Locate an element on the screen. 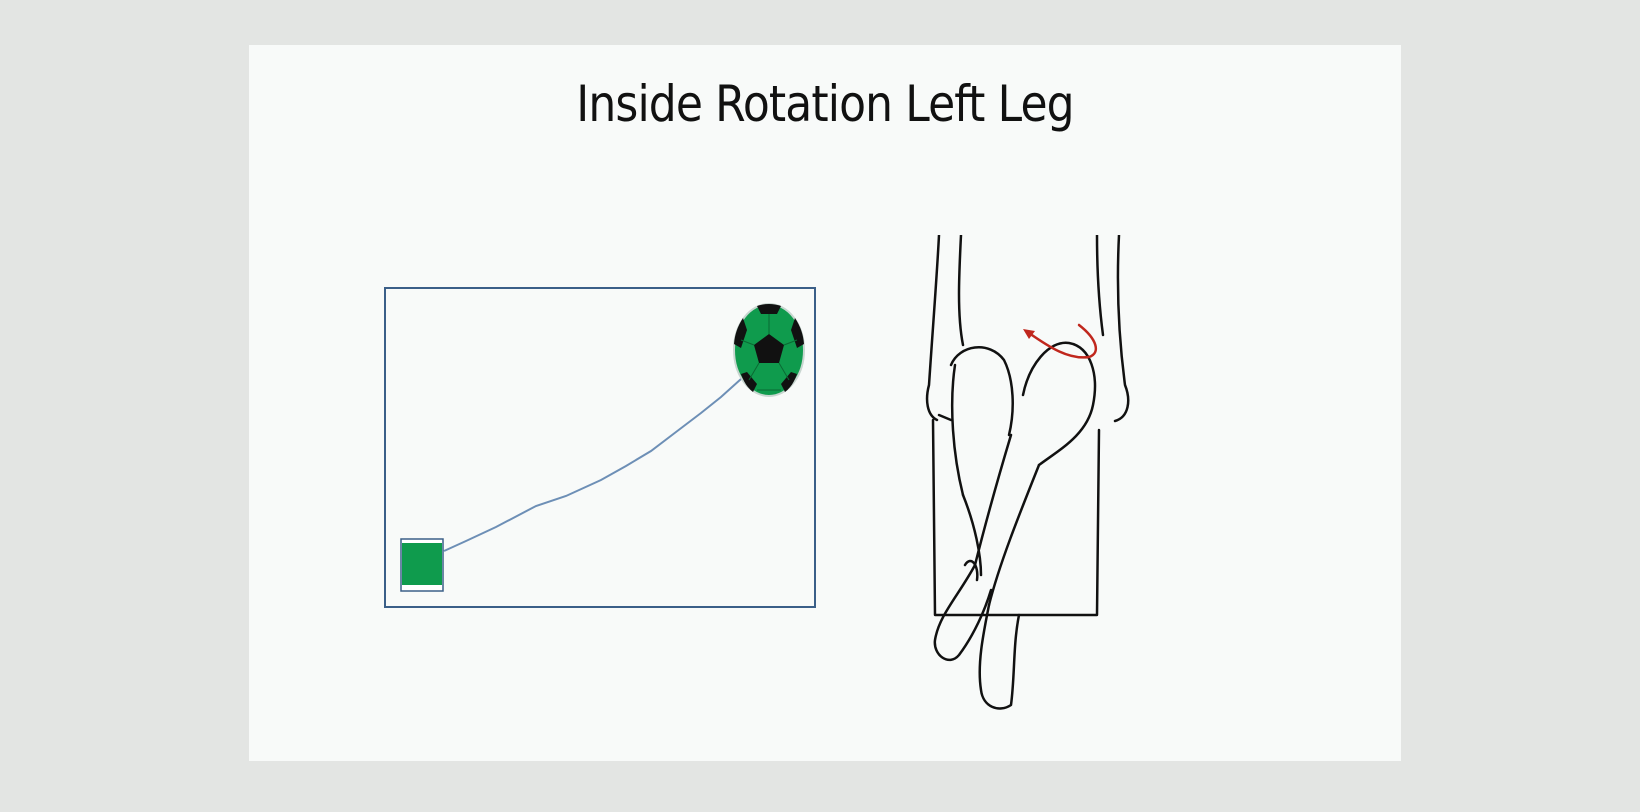 The image size is (1640, 812). foot-back is located at coordinates (999, 656).